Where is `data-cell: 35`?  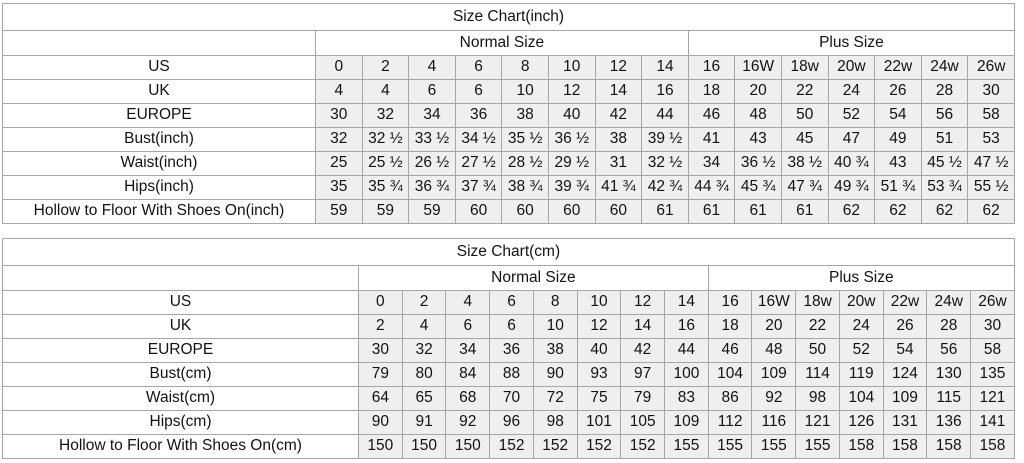
data-cell: 35 is located at coordinates (339, 187).